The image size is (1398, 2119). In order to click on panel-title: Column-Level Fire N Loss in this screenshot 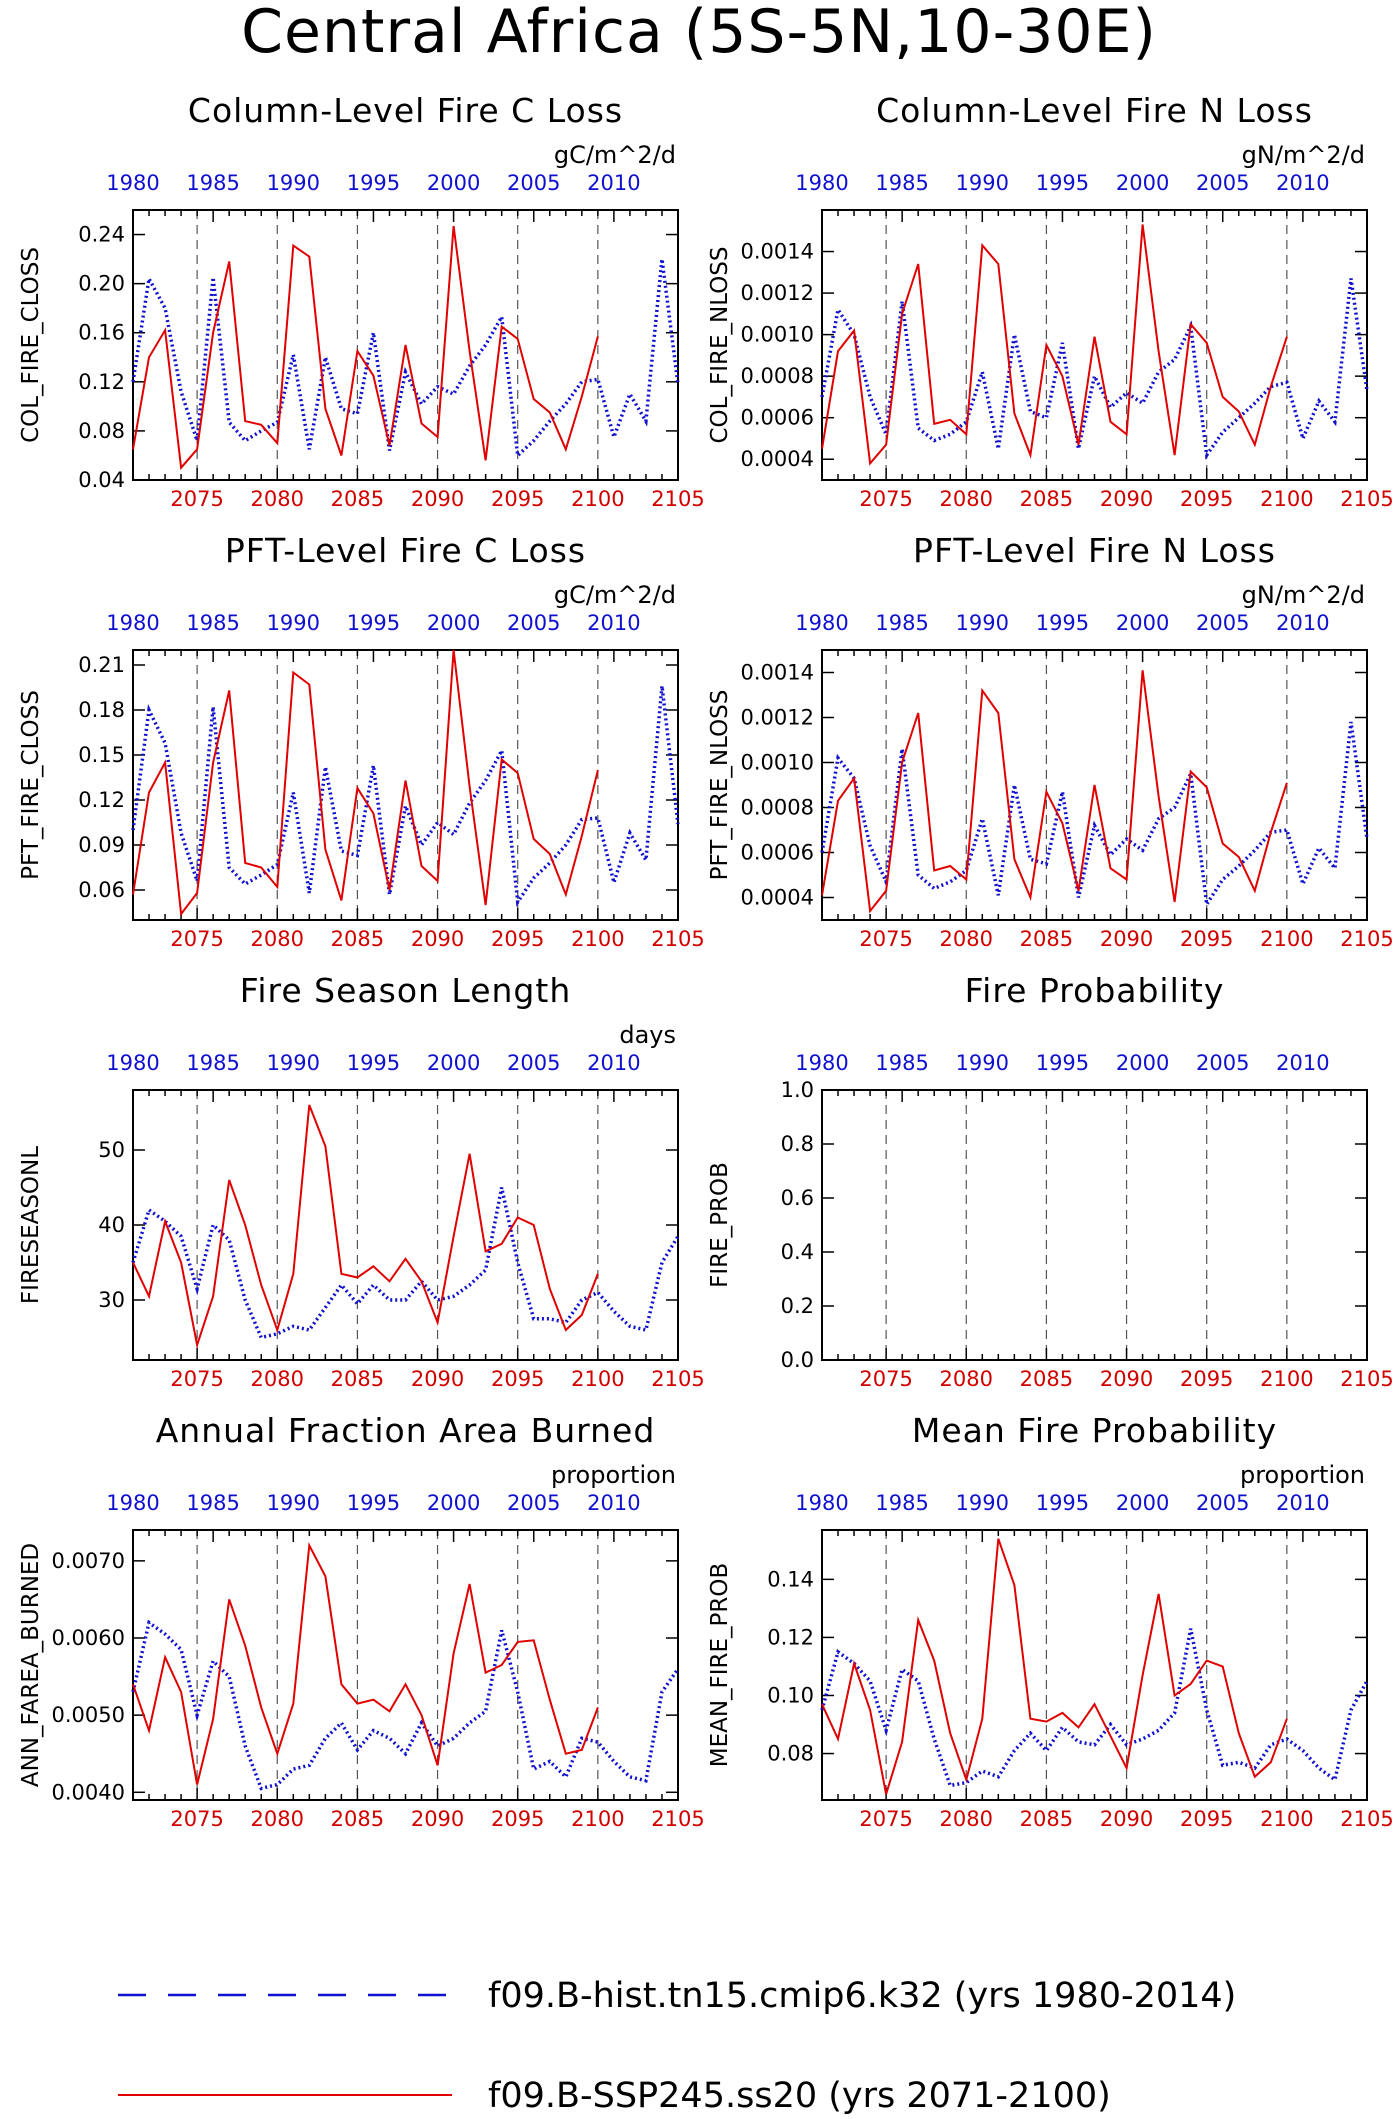, I will do `click(1094, 110)`.